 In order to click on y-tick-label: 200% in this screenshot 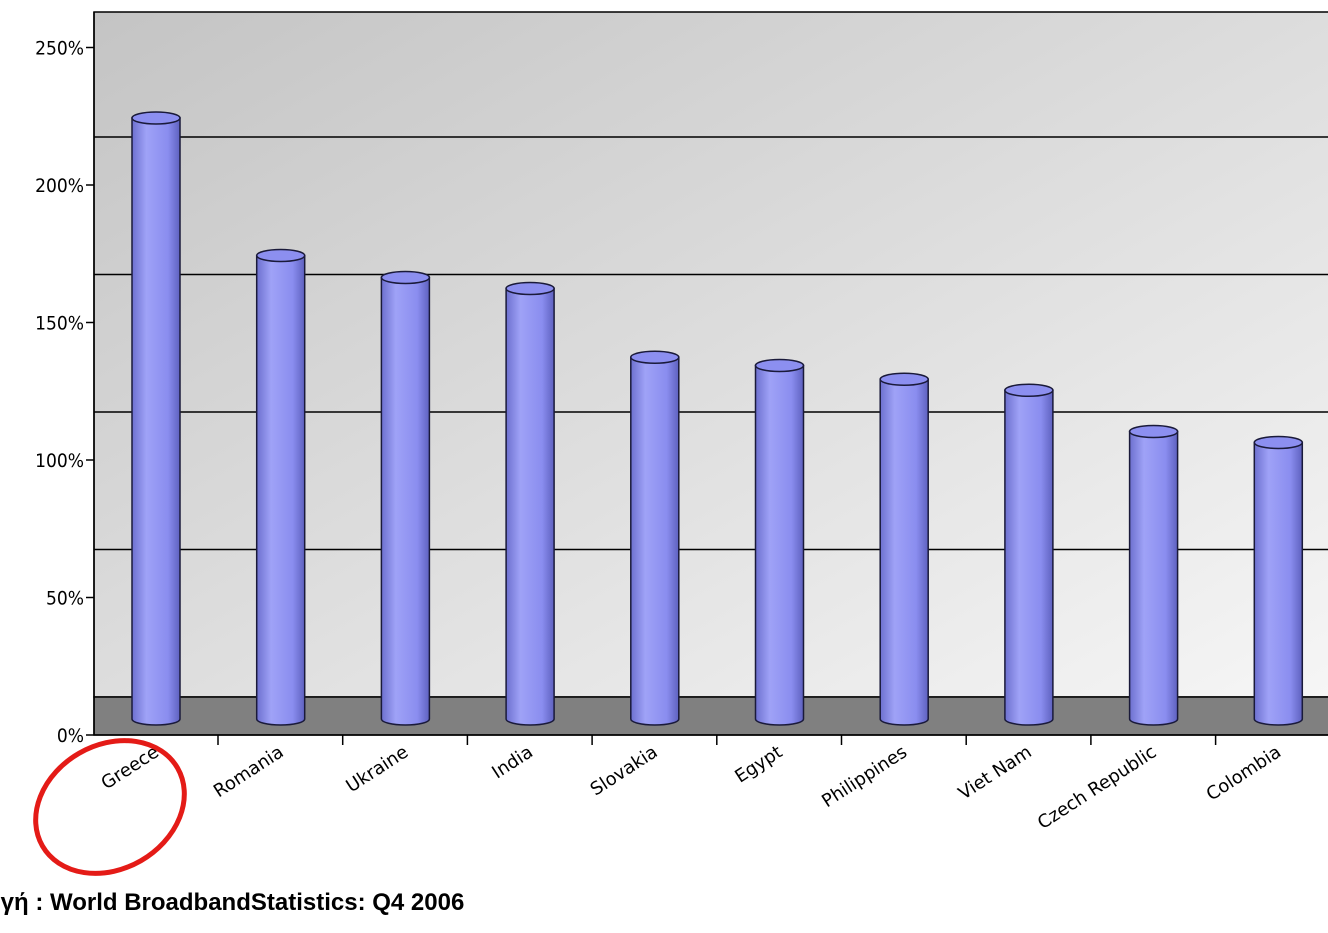, I will do `click(59, 186)`.